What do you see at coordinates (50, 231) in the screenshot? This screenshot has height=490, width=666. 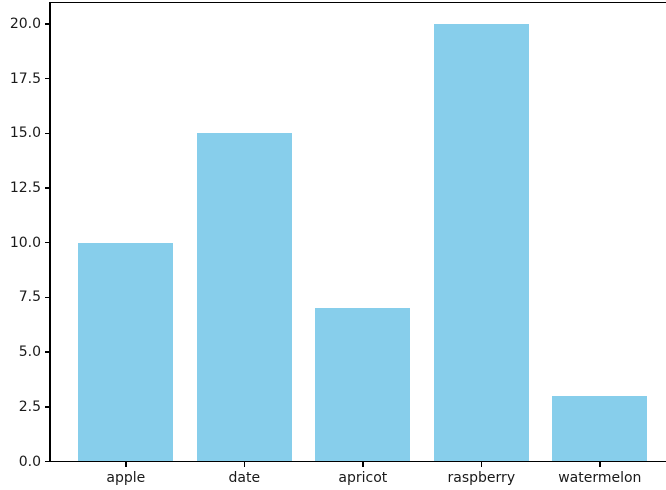 I see `y-axis` at bounding box center [50, 231].